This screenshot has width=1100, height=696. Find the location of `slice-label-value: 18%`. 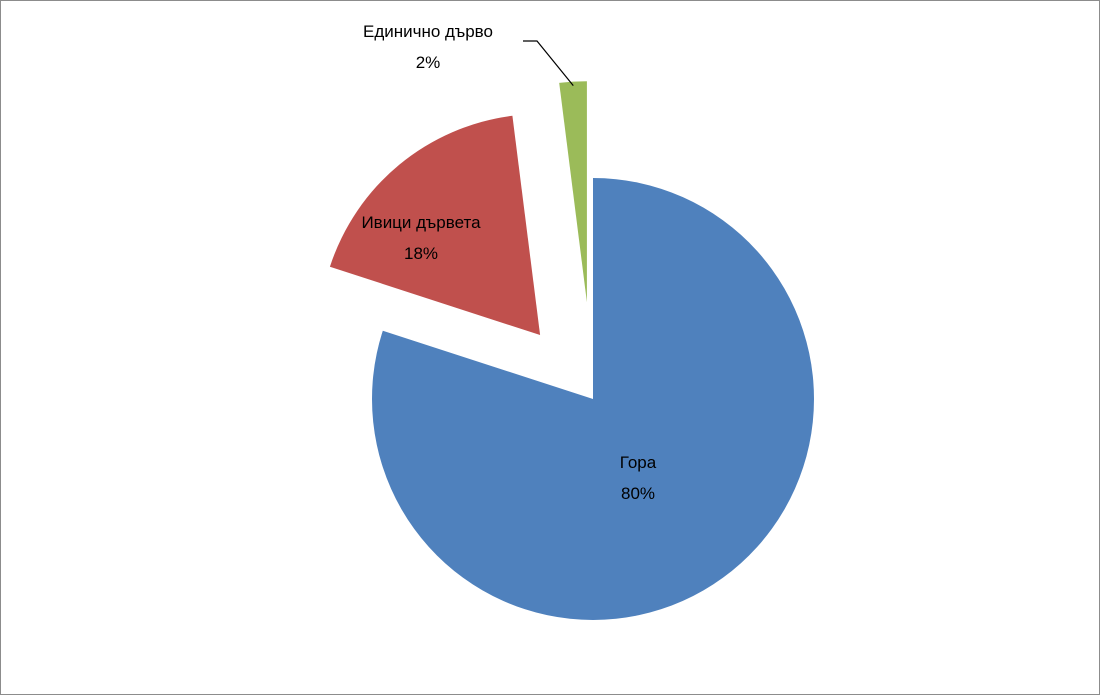

slice-label-value: 18% is located at coordinates (421, 253).